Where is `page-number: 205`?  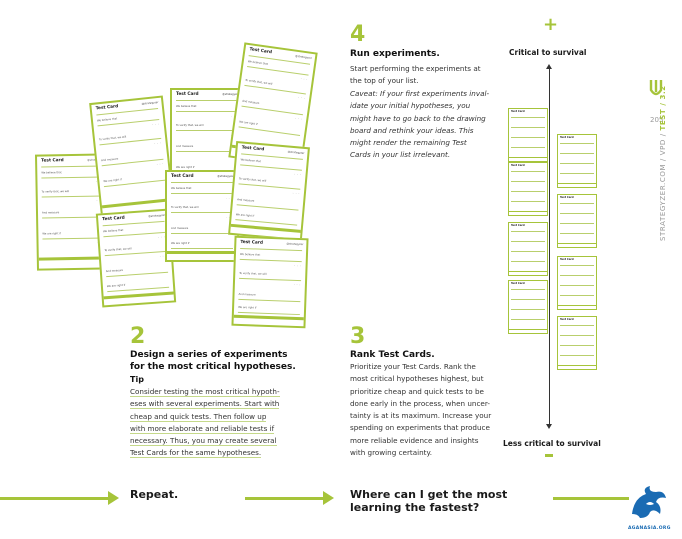
page-number: 205 is located at coordinates (657, 120).